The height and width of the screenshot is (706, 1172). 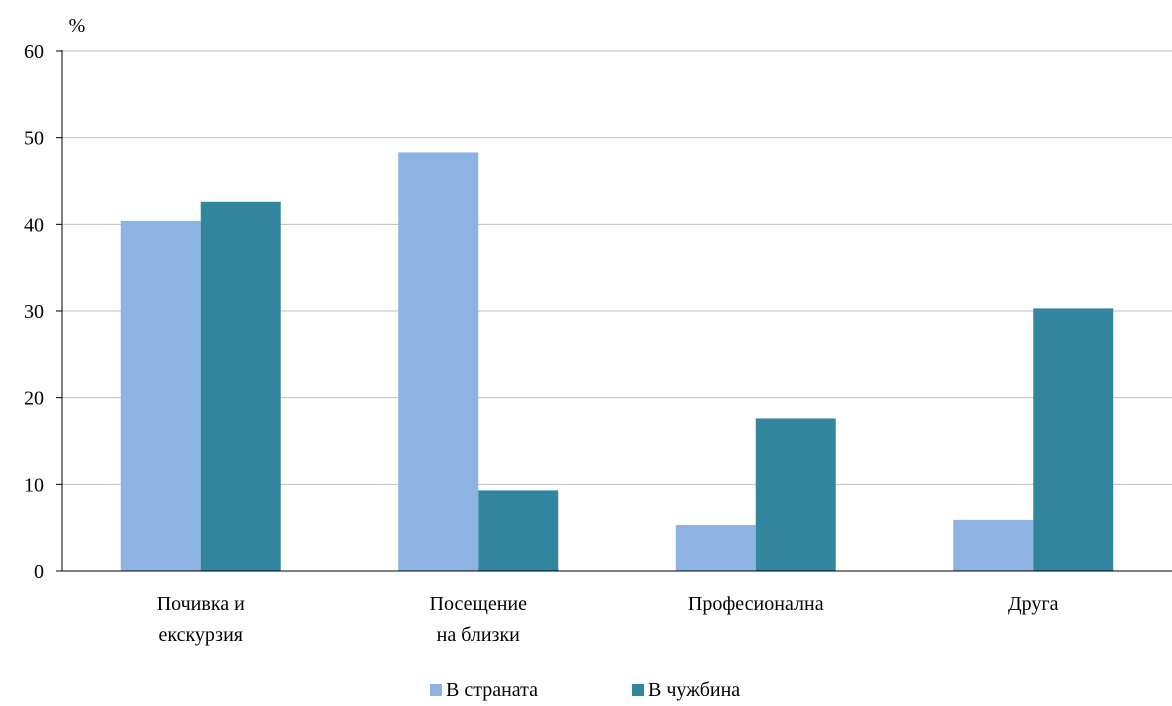 What do you see at coordinates (479, 619) in the screenshot?
I see `x-category-label: Посещение на близки` at bounding box center [479, 619].